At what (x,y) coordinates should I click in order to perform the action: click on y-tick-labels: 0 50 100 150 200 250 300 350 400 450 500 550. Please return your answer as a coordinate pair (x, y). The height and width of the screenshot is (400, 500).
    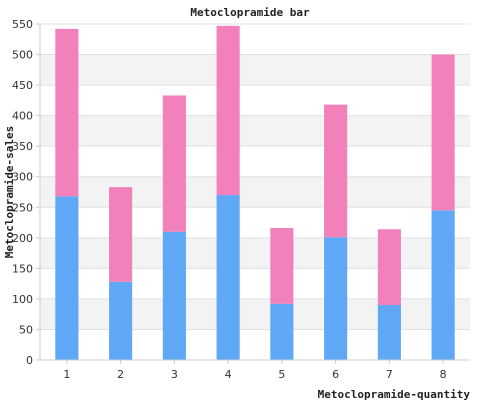
    Looking at the image, I should click on (22, 192).